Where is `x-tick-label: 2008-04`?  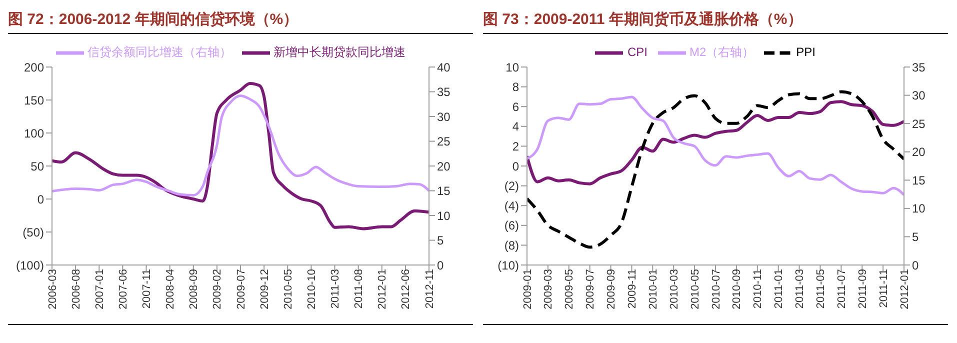
x-tick-label: 2008-04 is located at coordinates (170, 289).